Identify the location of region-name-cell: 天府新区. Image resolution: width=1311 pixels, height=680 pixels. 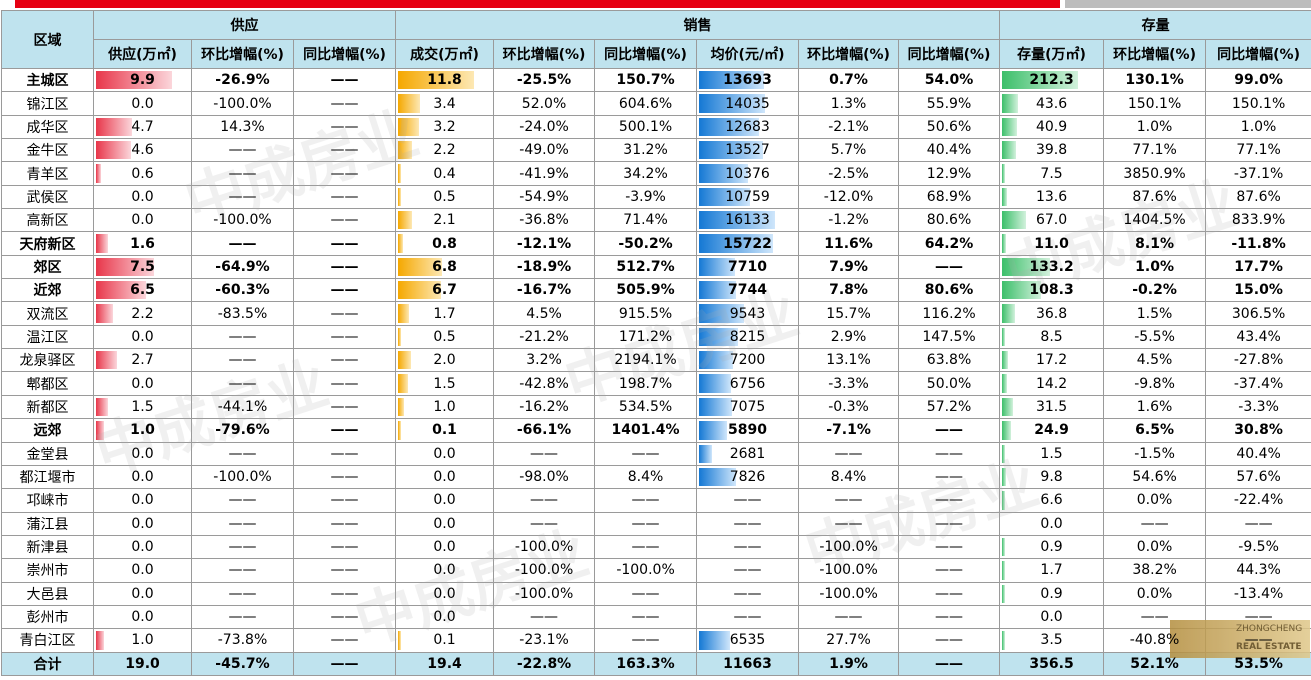
(47, 243).